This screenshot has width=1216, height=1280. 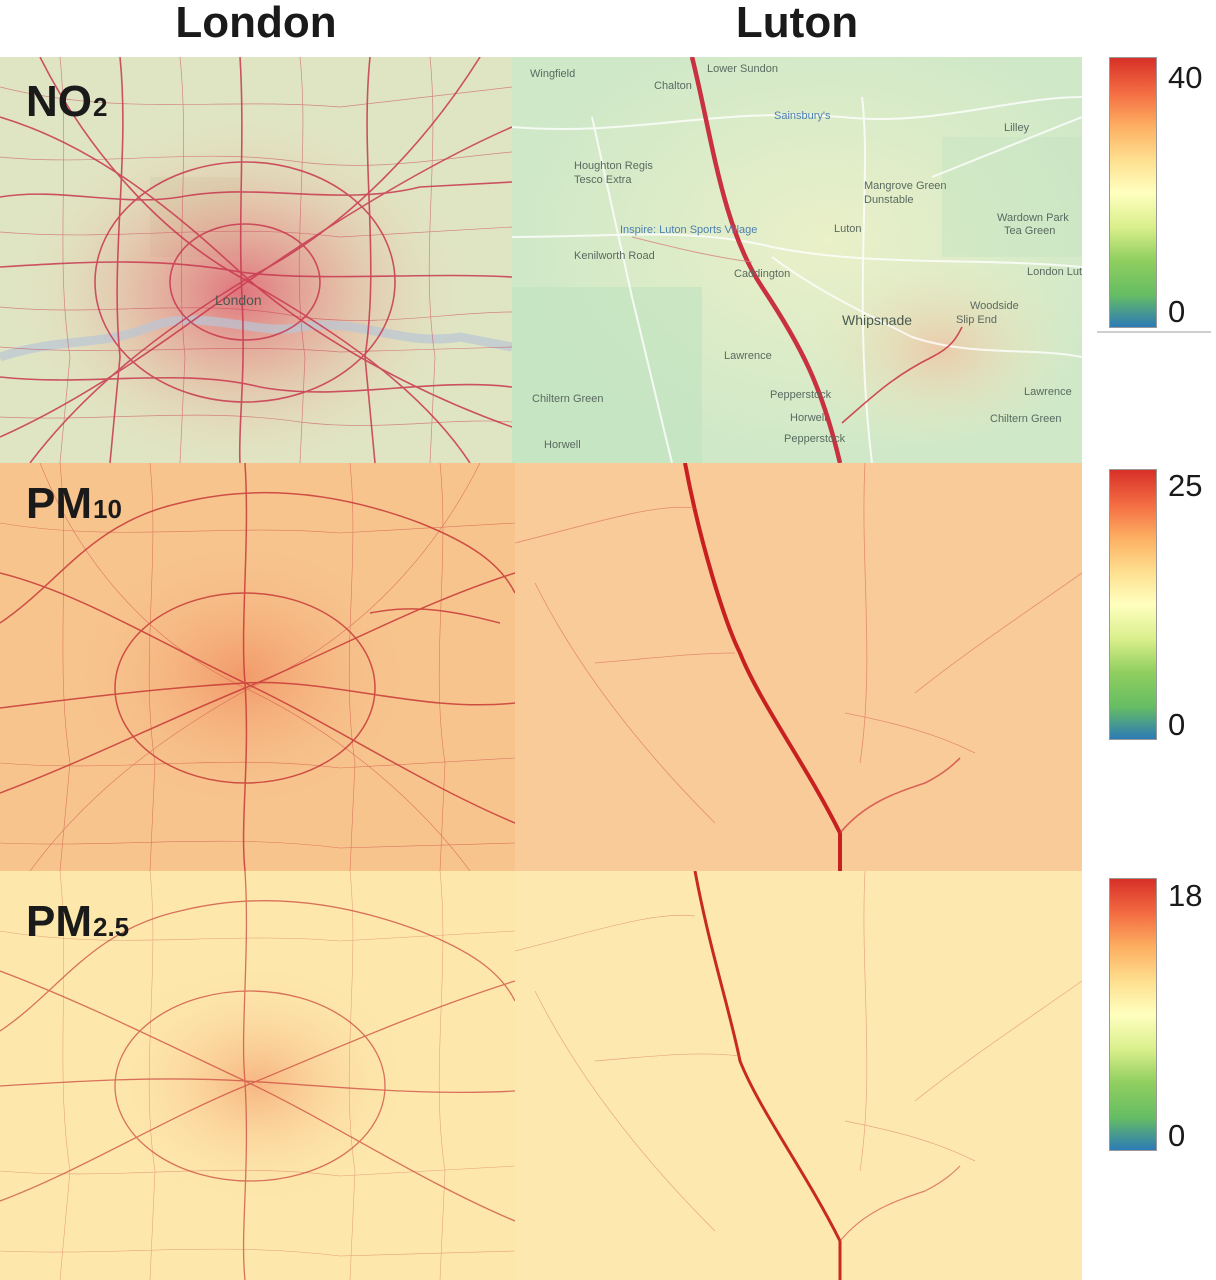 What do you see at coordinates (877, 320) in the screenshot?
I see `luton-place-label: Whipsnade` at bounding box center [877, 320].